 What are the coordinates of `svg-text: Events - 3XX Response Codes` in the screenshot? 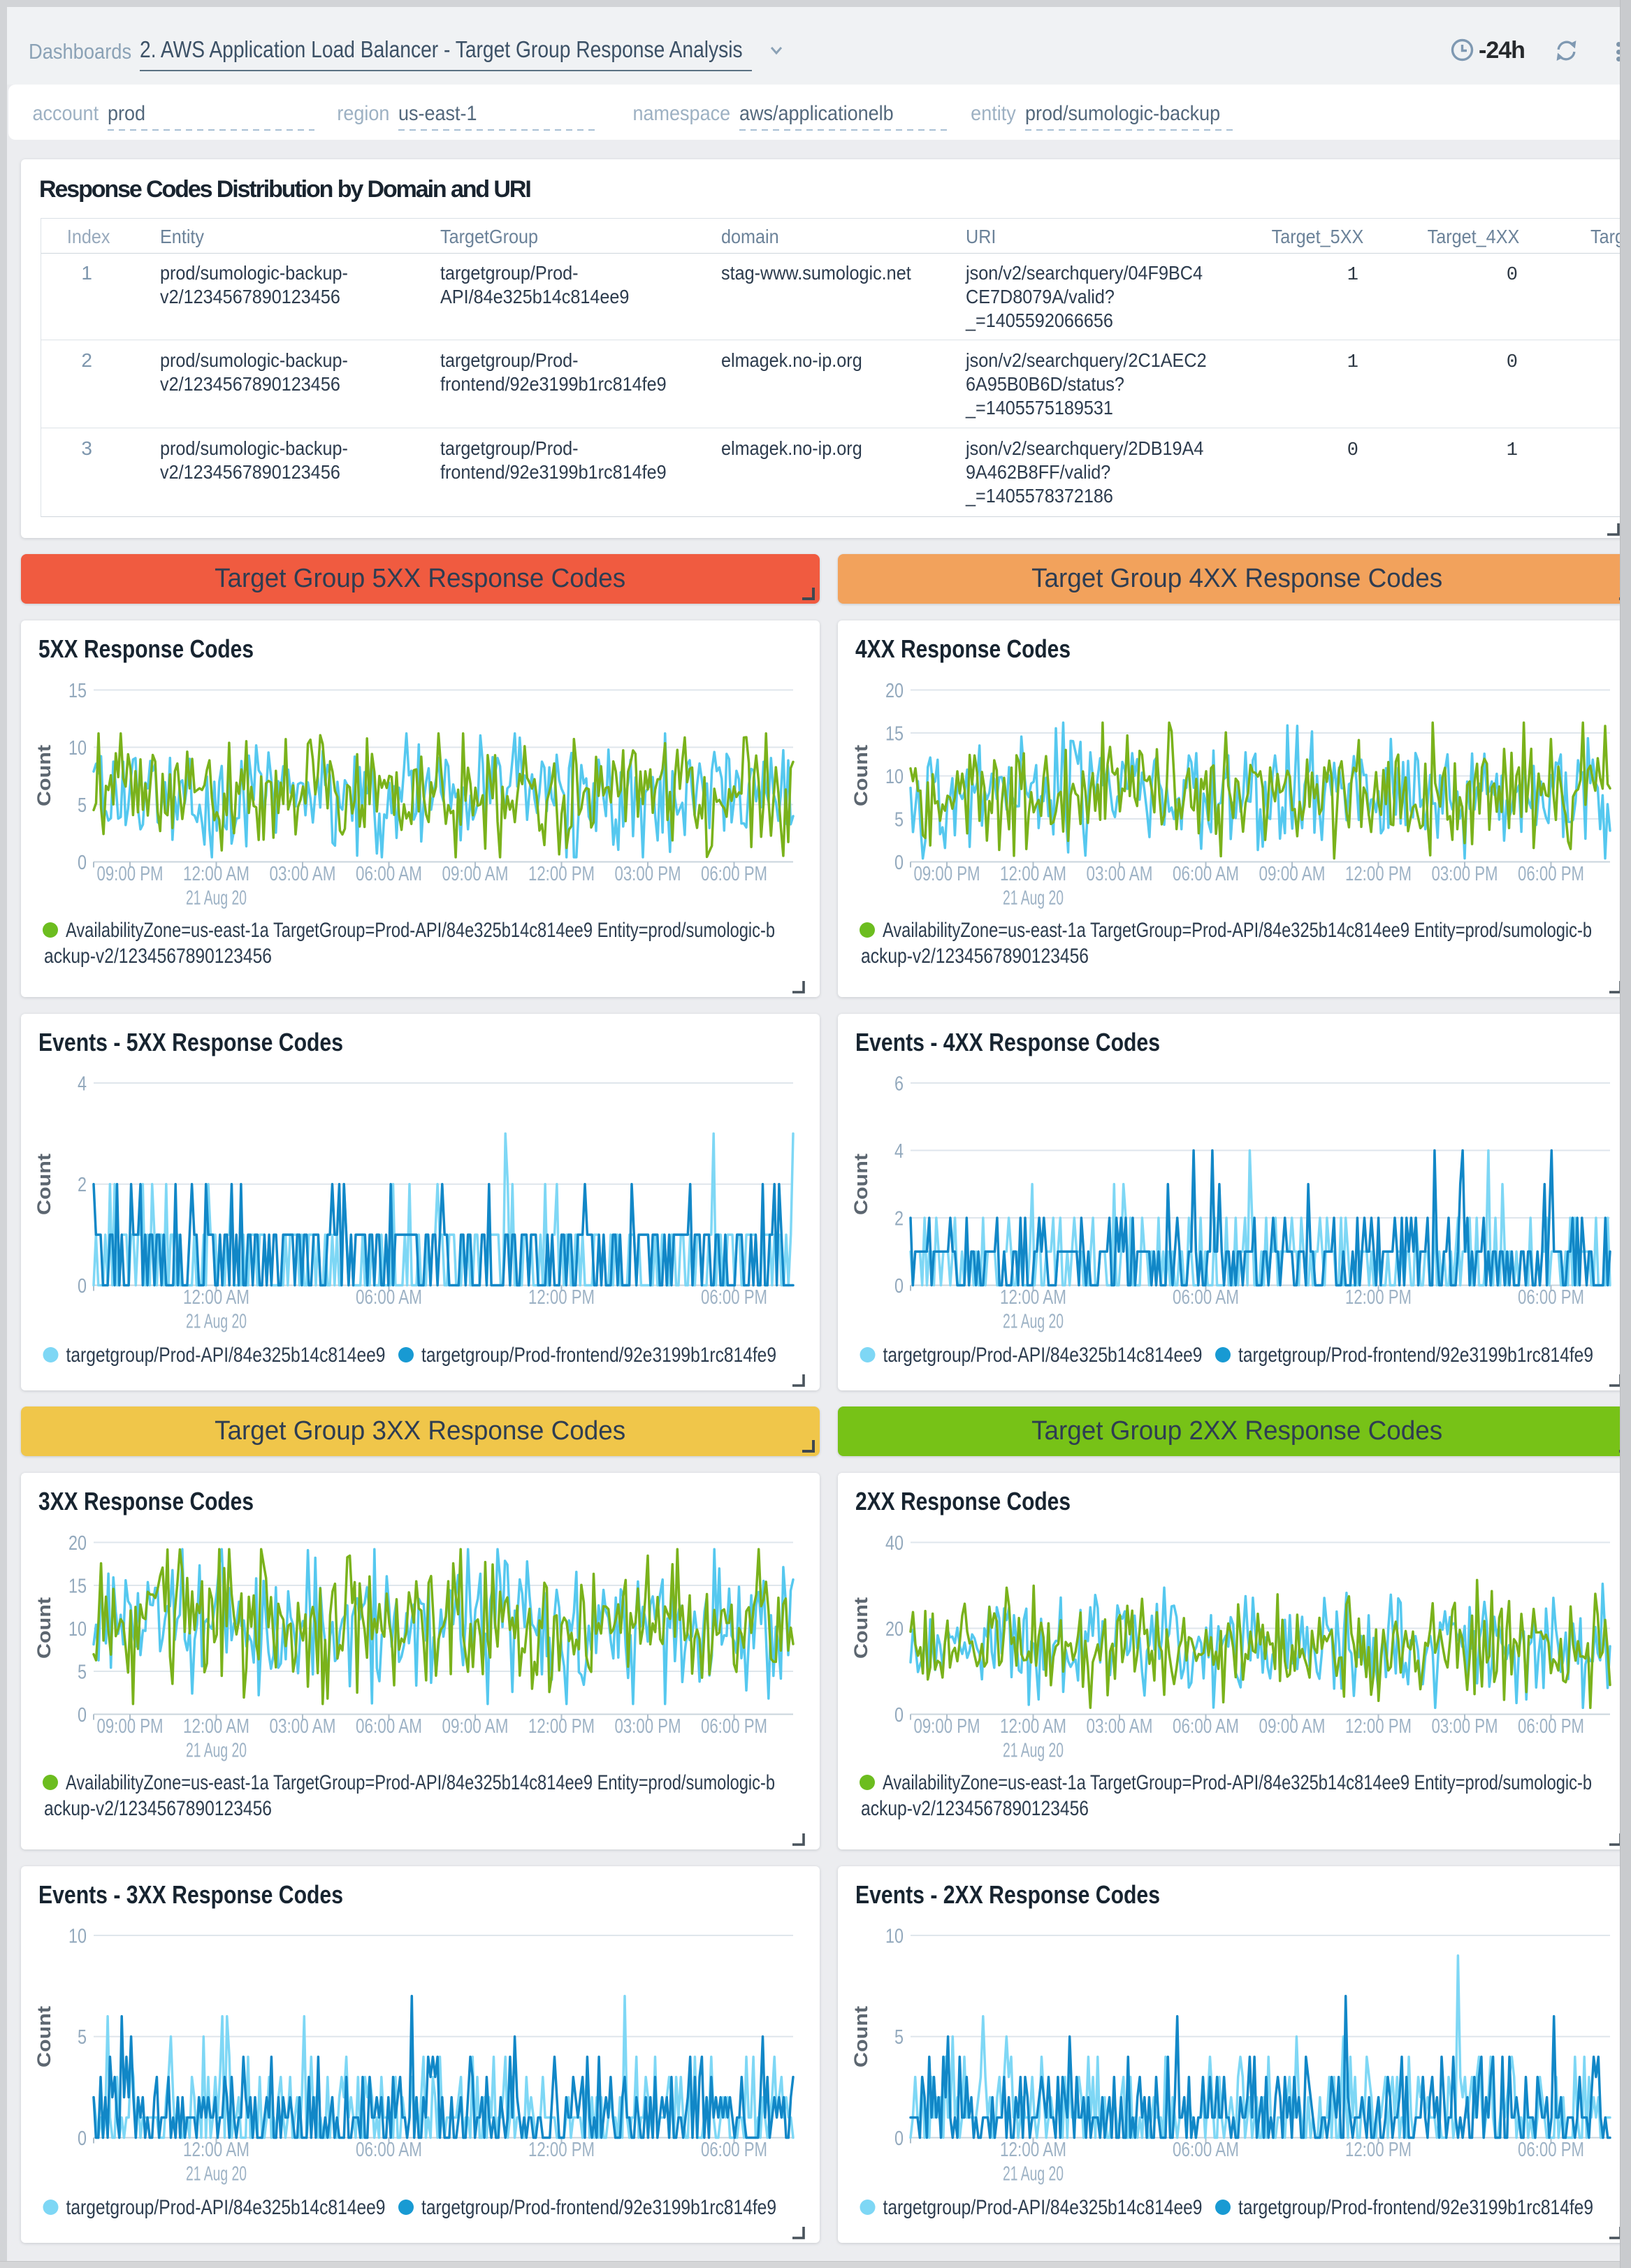 It's located at (190, 1894).